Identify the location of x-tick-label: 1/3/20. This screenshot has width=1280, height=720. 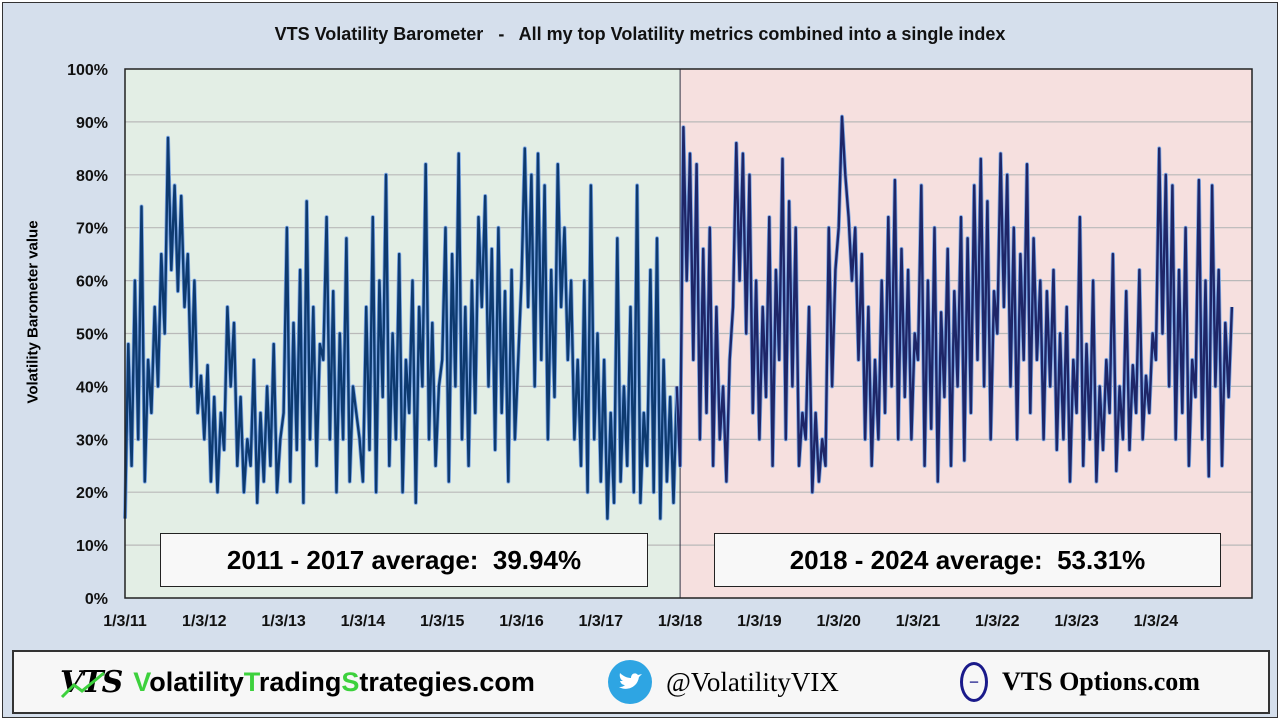
(838, 621).